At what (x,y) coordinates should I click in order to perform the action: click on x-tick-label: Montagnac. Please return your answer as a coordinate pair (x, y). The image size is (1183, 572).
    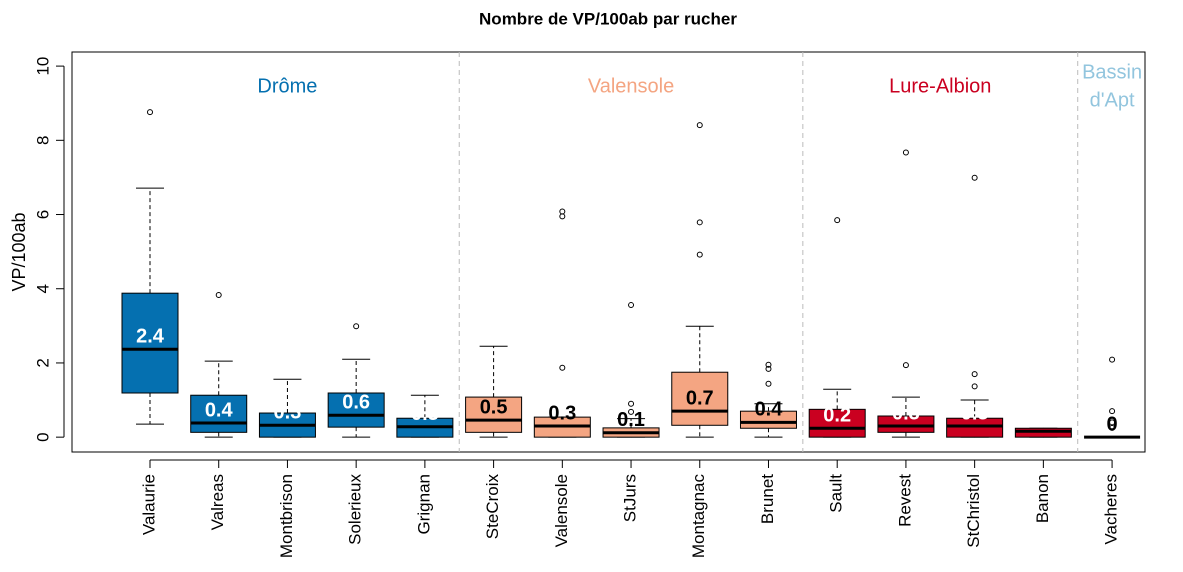
    Looking at the image, I should click on (698, 516).